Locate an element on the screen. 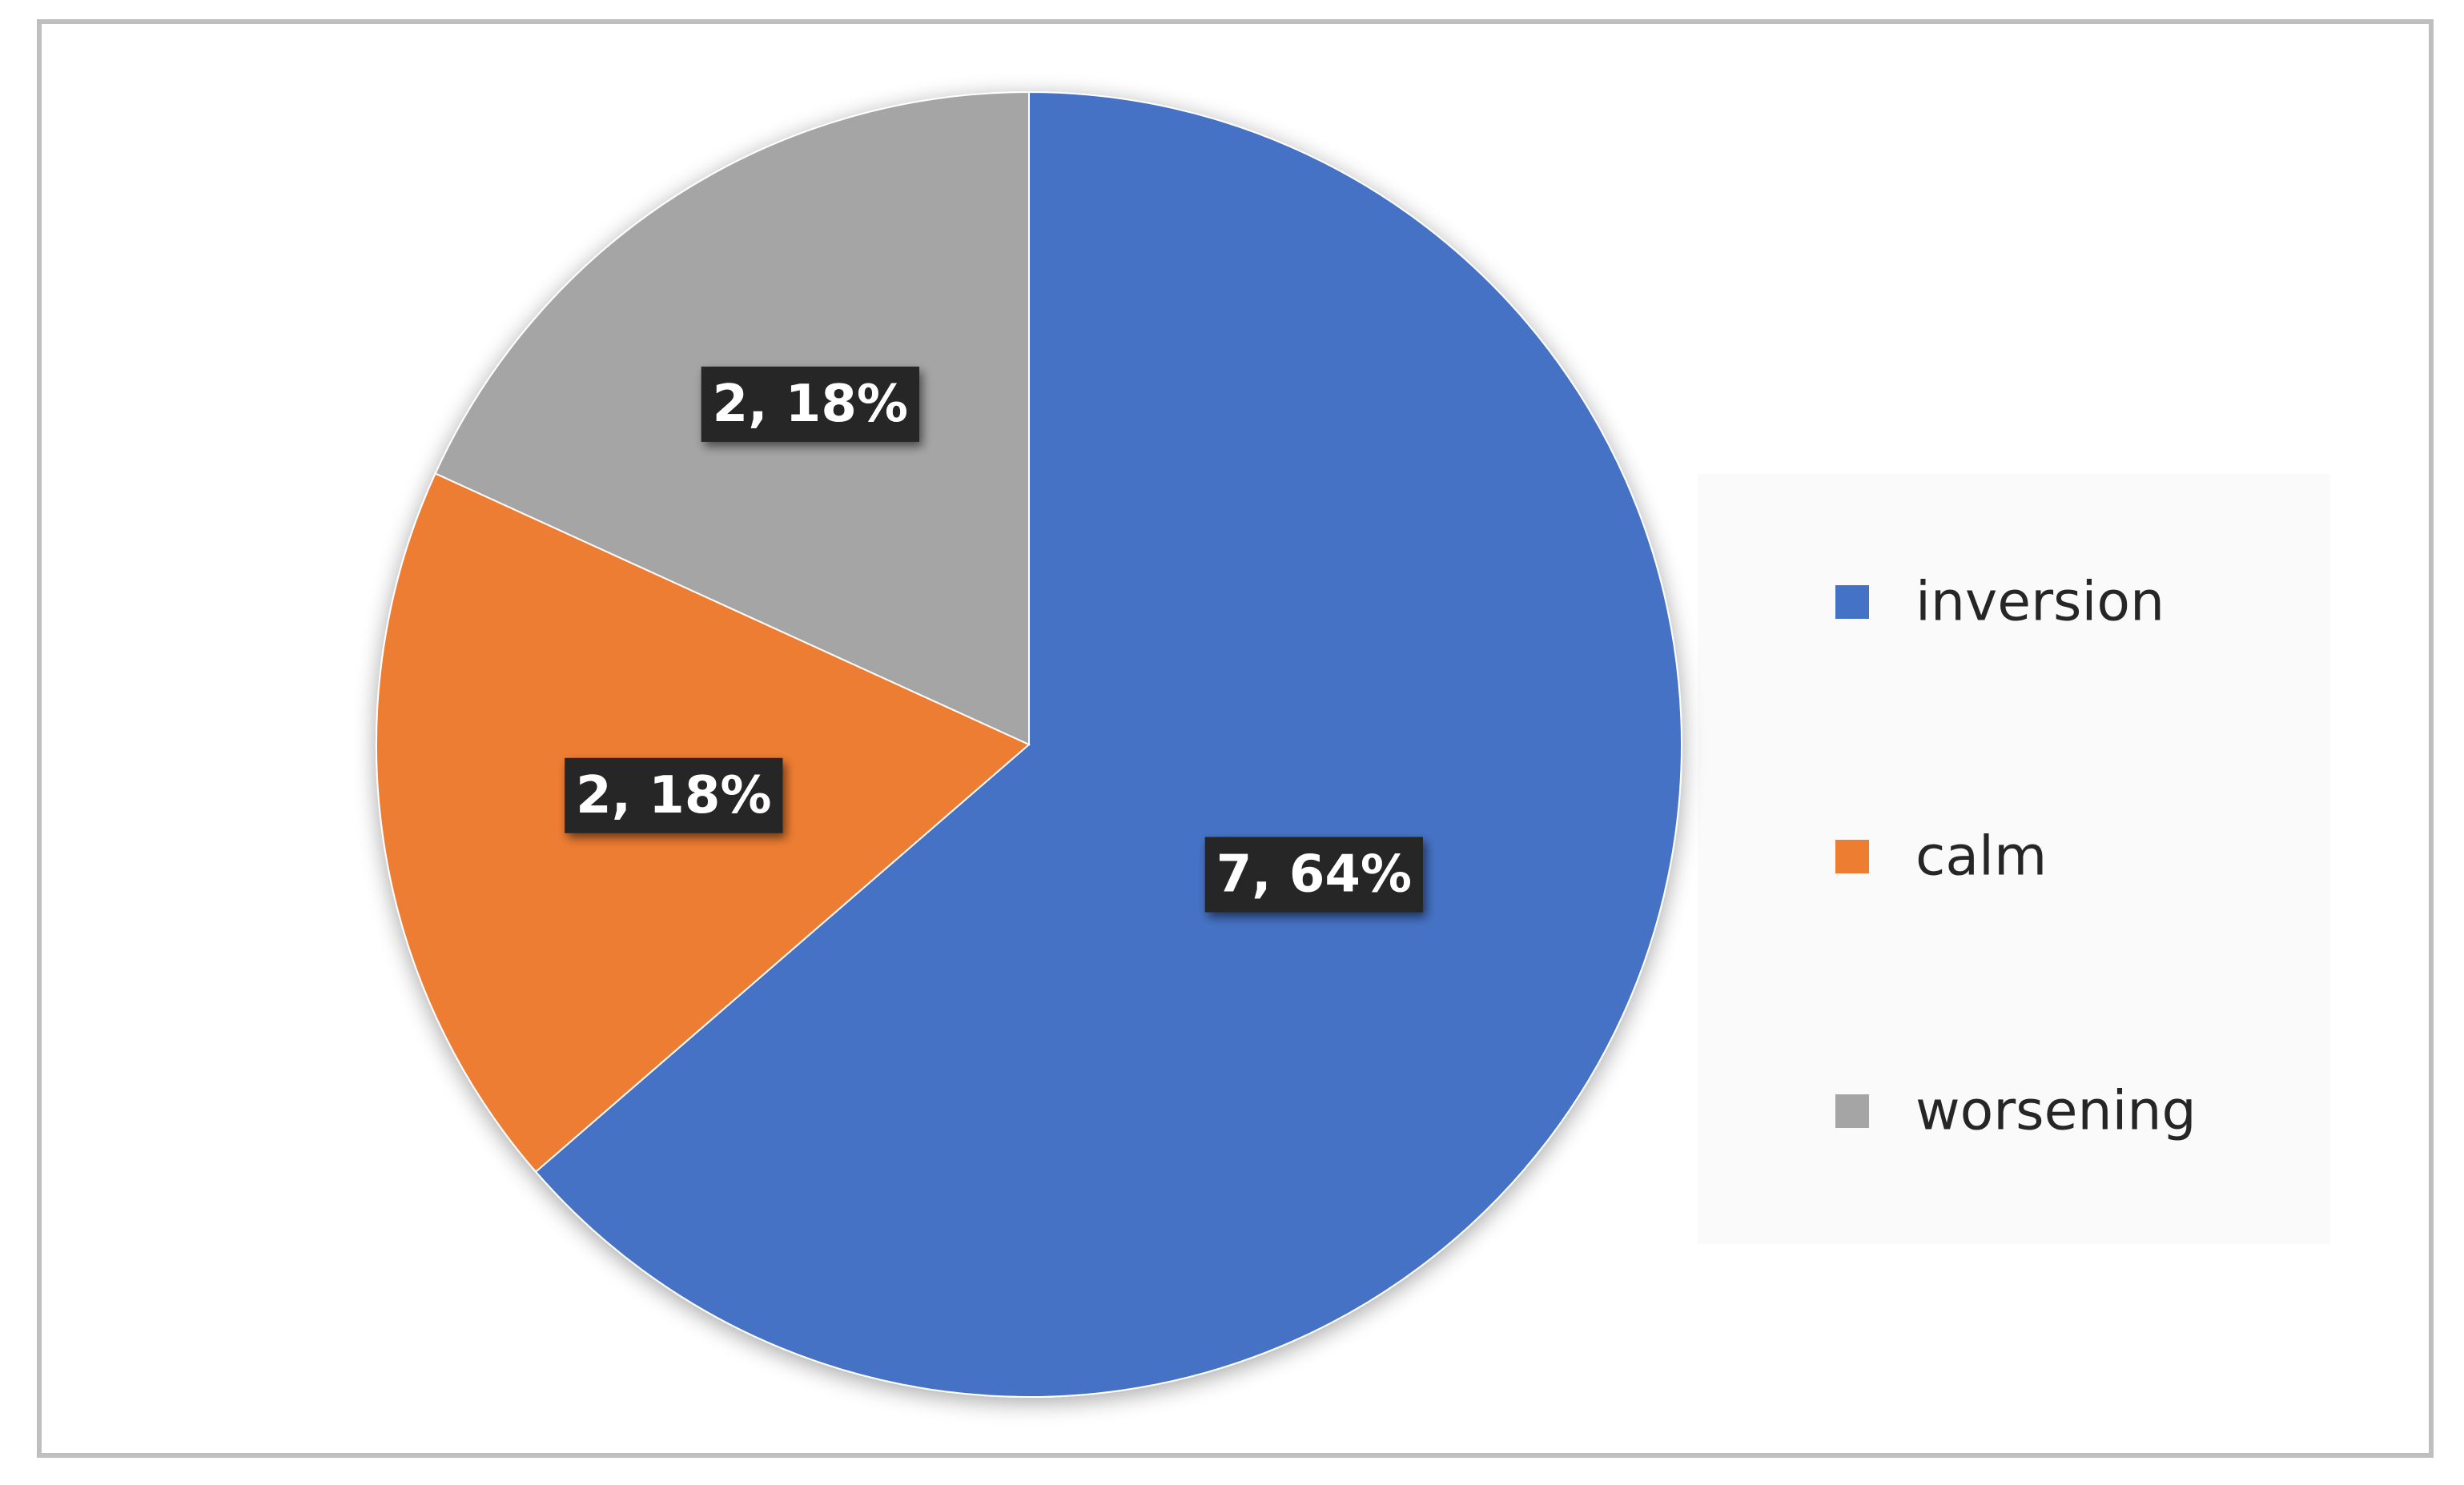  legend-background is located at coordinates (2014, 859).